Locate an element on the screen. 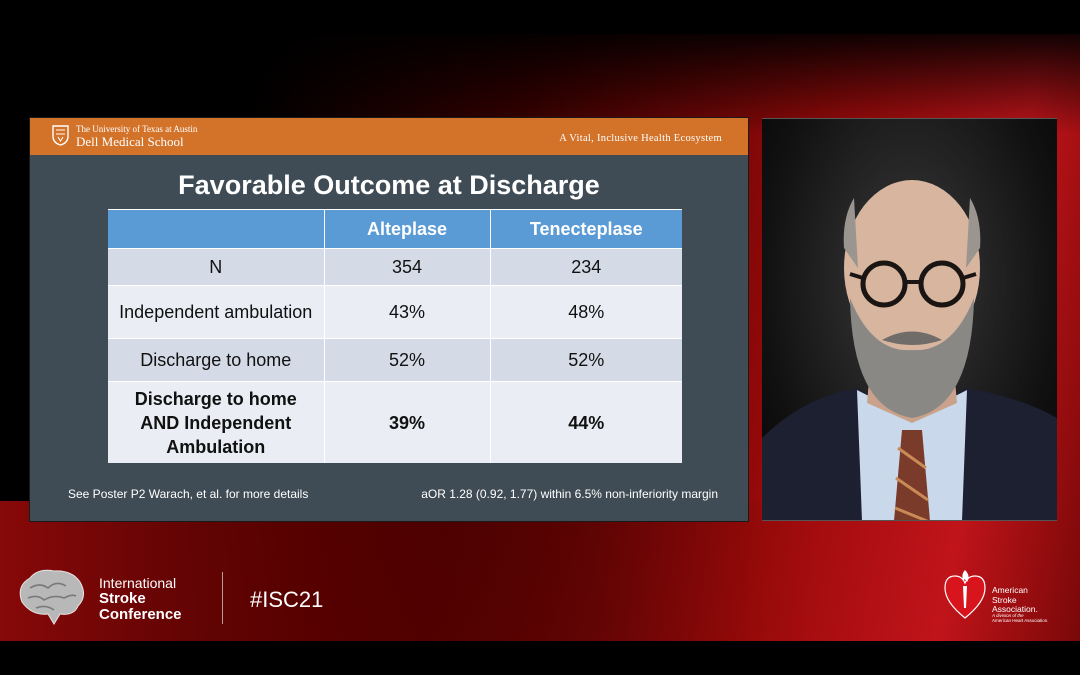  sponsor-name-line3: Association. is located at coordinates (1015, 609).